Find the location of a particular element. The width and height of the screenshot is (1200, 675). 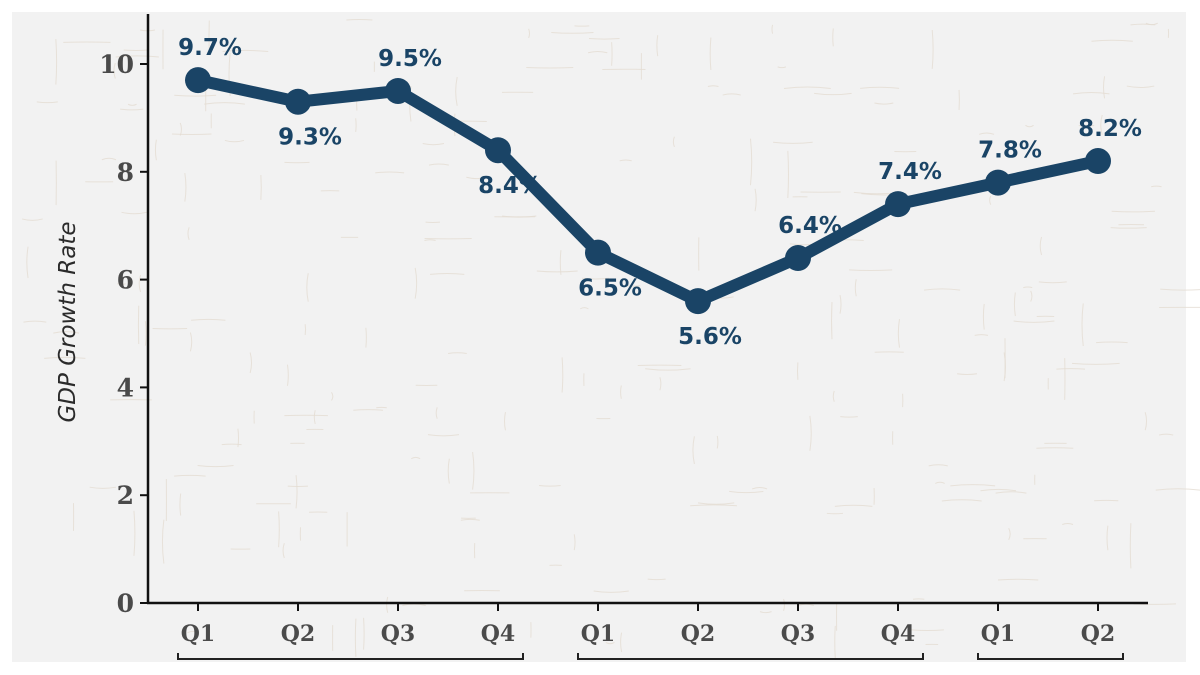

x-tick-label: Q3 is located at coordinates (798, 634).